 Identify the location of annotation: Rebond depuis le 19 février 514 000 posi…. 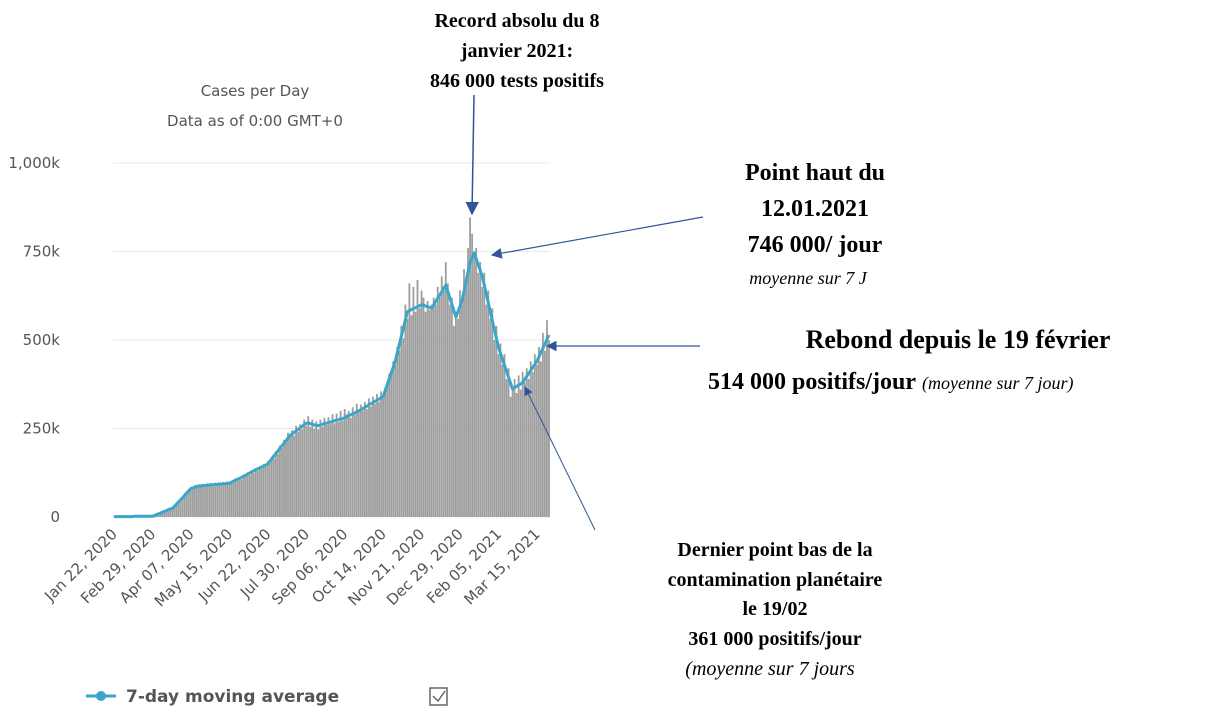
(827, 360).